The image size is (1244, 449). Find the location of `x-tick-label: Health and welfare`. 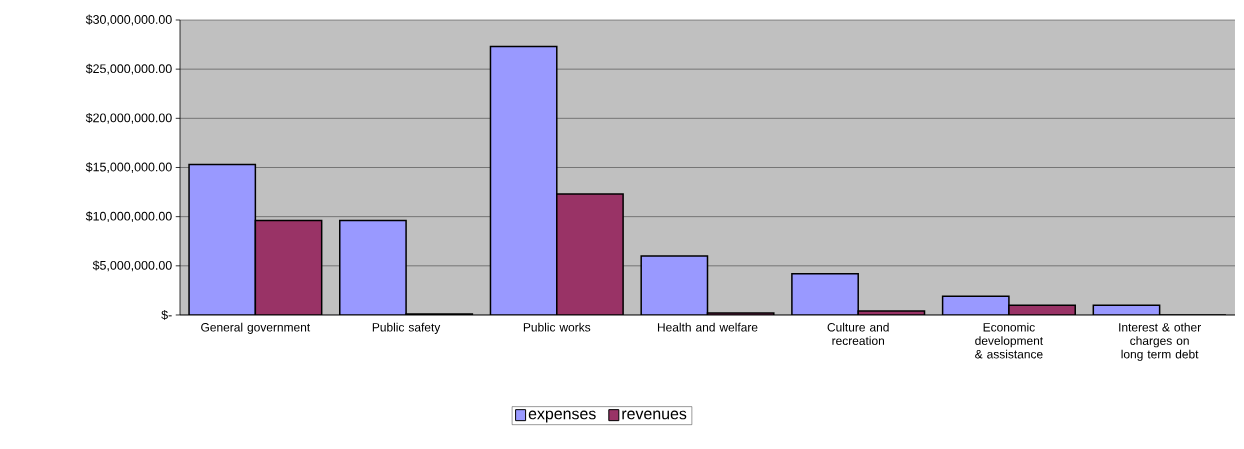

x-tick-label: Health and welfare is located at coordinates (707, 327).